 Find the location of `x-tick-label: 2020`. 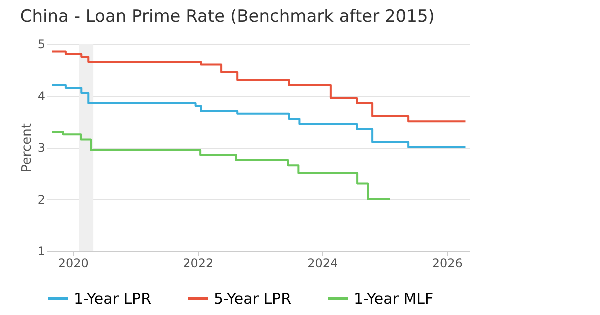

x-tick-label: 2020 is located at coordinates (73, 263).